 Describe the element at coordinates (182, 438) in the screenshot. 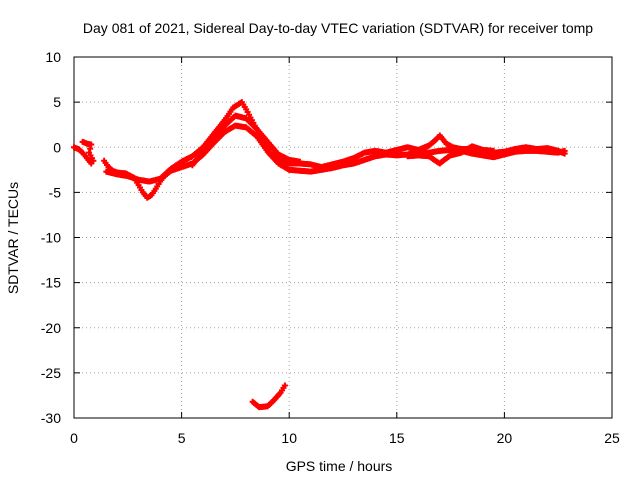

I see `x-tick-label: 5` at that location.